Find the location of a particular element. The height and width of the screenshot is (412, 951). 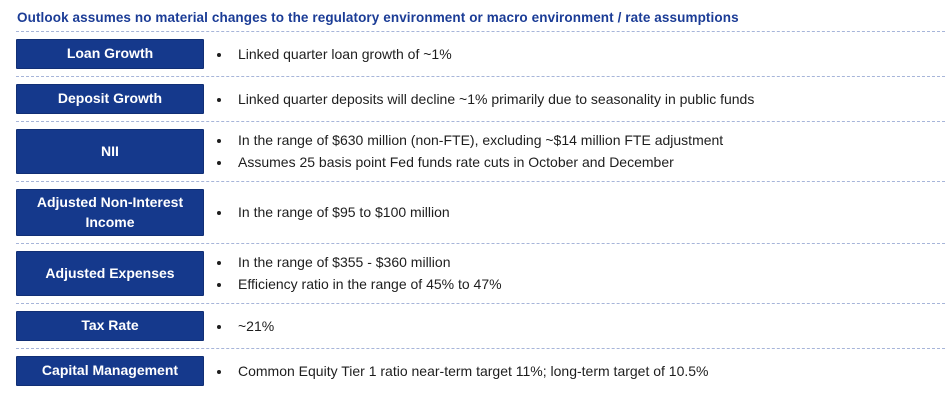

bullet-item: Linked quarter loan growth of ~1% is located at coordinates (342, 54).